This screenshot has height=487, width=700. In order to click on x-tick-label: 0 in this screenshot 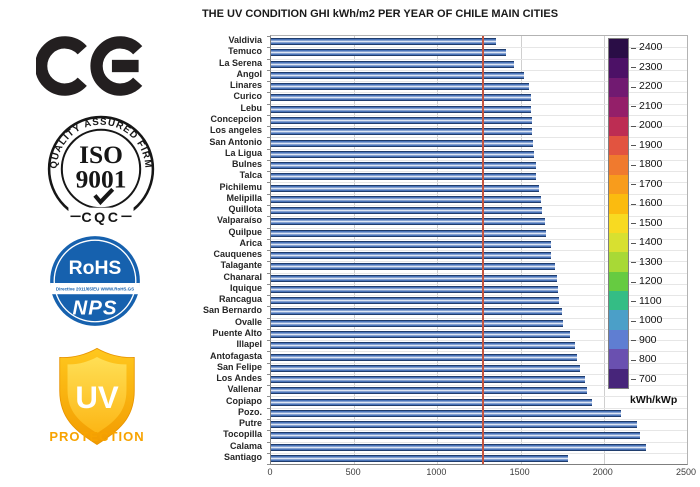, I will do `click(270, 472)`.